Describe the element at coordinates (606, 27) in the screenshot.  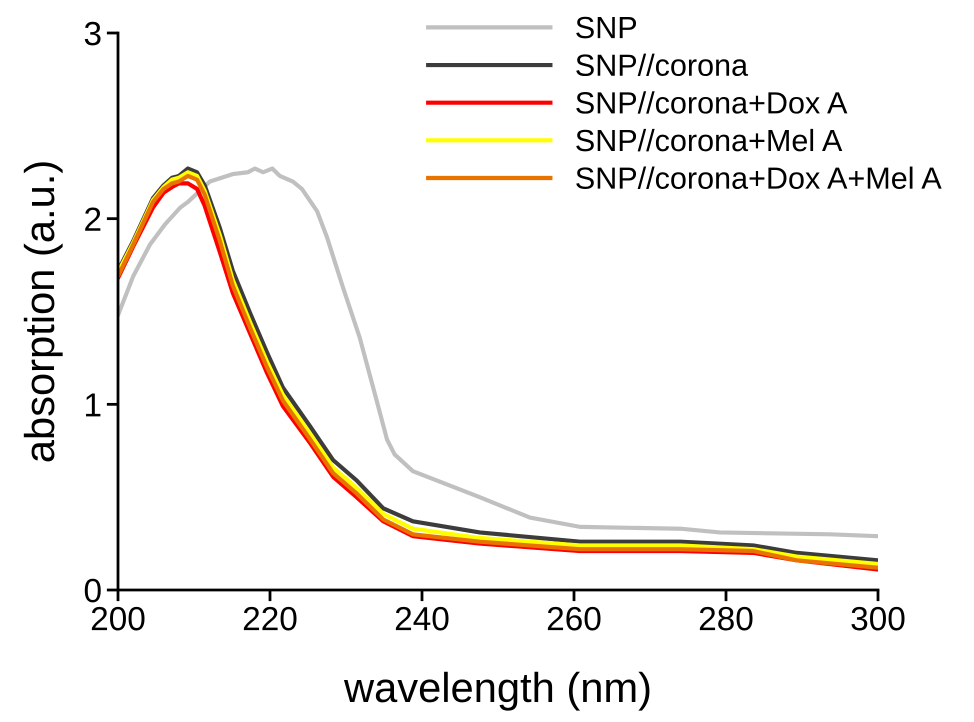
I see `legend-label: SNP` at that location.